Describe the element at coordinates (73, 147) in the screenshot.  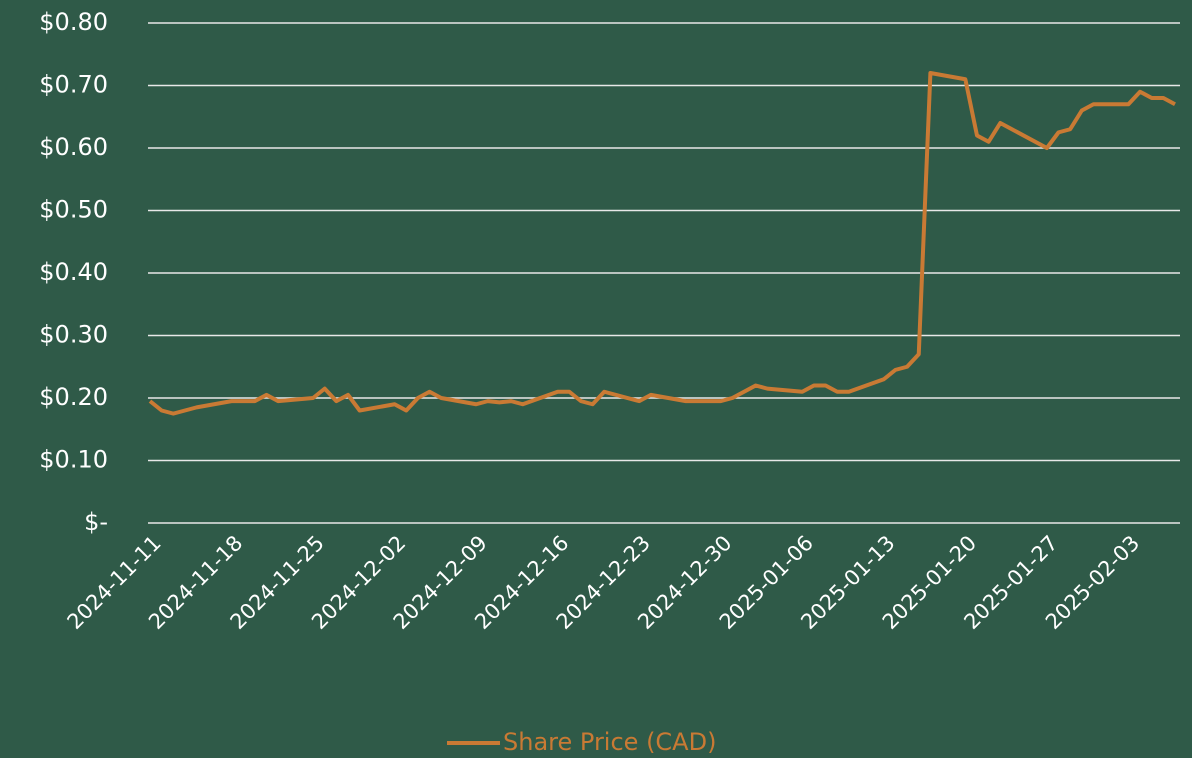
I see `y-tick-label: $0.60` at that location.